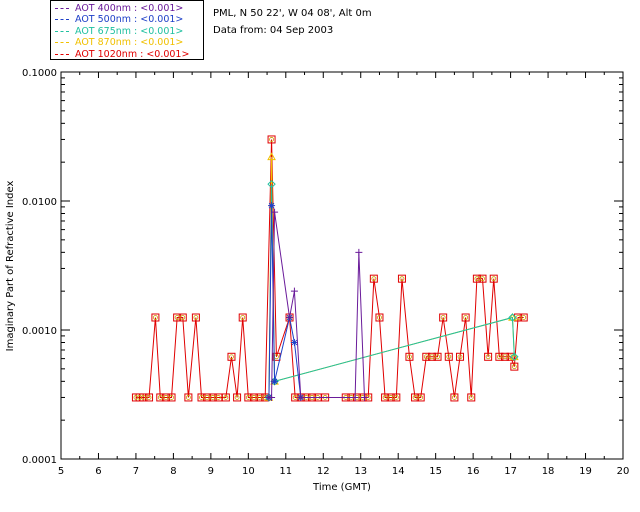 The height and width of the screenshot is (512, 640). Describe the element at coordinates (585, 471) in the screenshot. I see `x-tick-label: 19` at that location.